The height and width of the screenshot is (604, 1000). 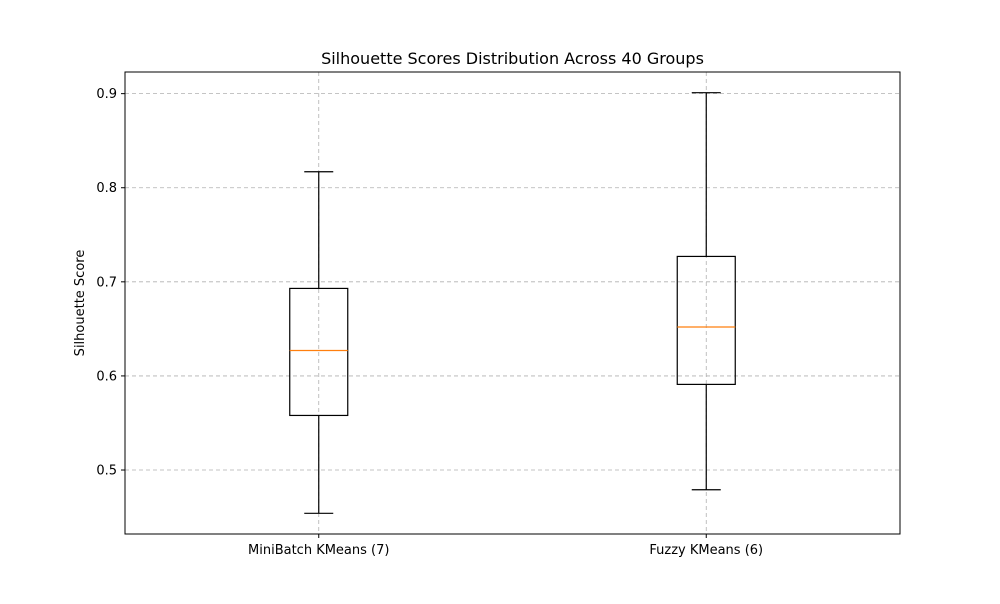 What do you see at coordinates (106, 188) in the screenshot?
I see `y-tick-label: 0.8` at bounding box center [106, 188].